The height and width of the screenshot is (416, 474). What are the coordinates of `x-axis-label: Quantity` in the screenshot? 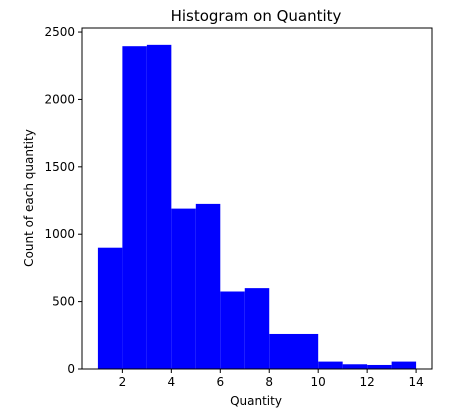 It's located at (256, 401).